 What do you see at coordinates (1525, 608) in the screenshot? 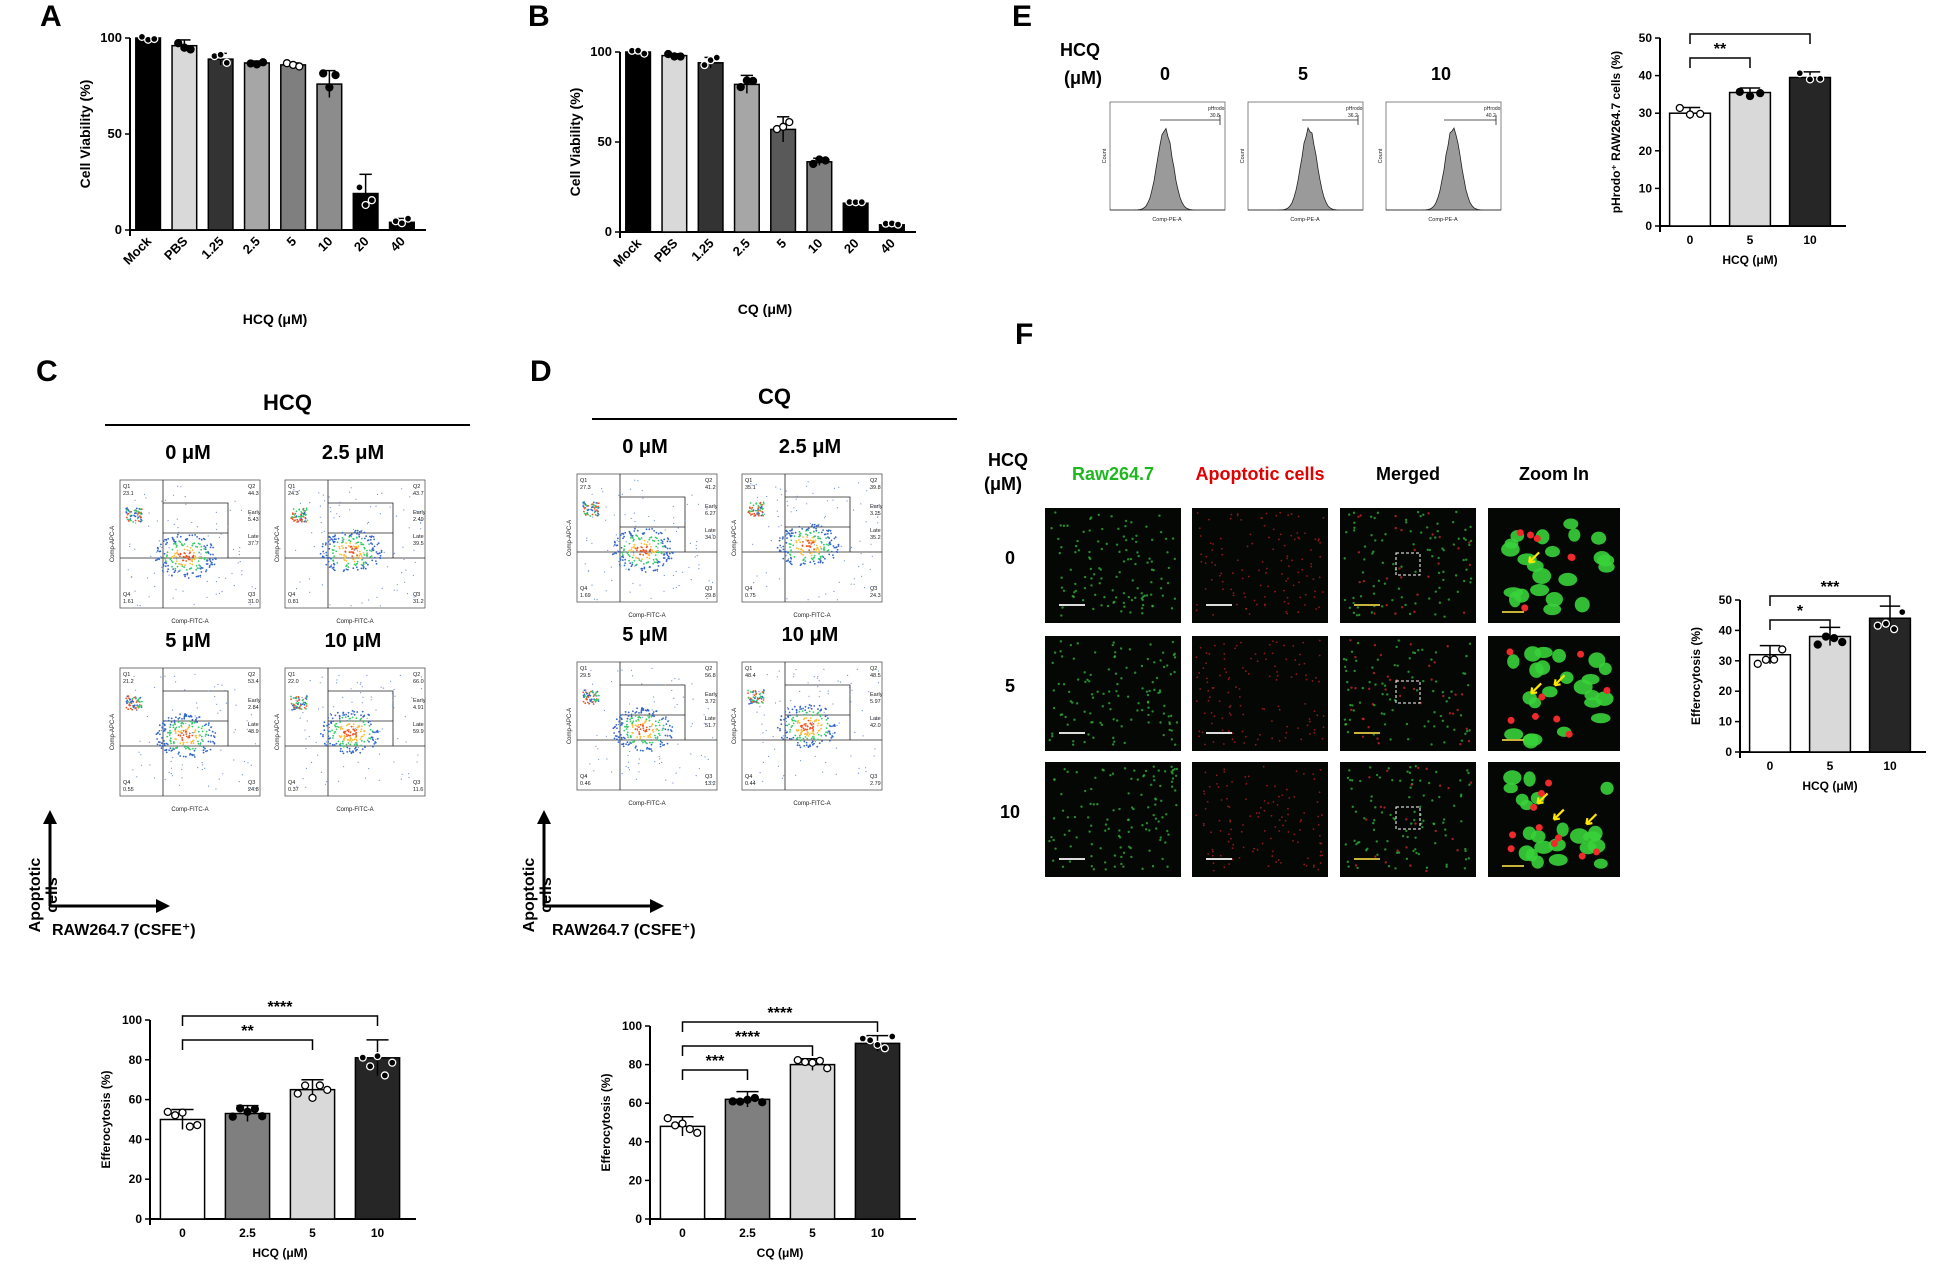
I see `micro-apoptotic-cell` at bounding box center [1525, 608].